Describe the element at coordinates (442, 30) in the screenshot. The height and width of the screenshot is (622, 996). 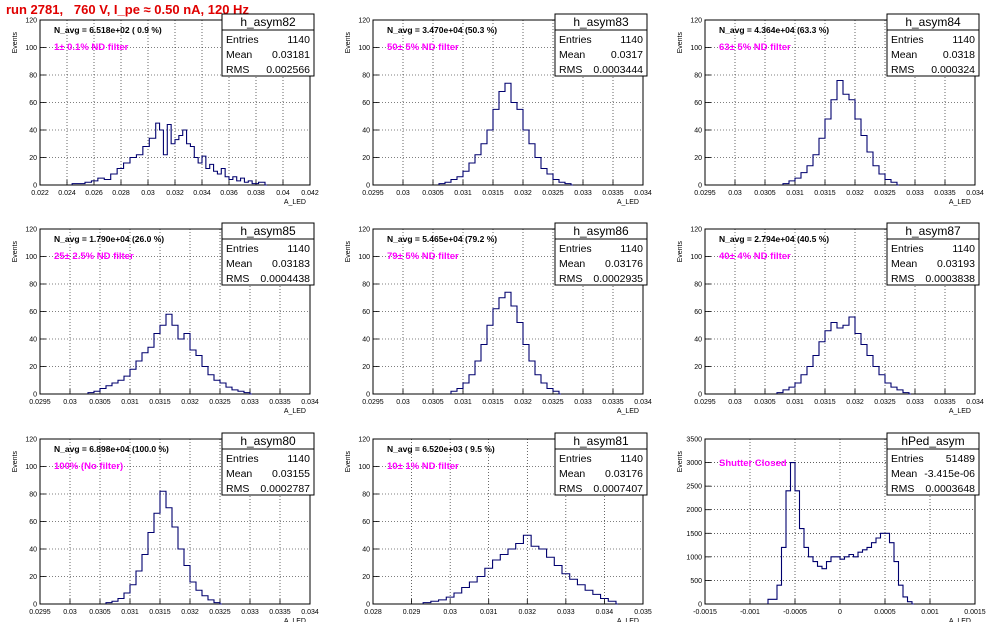
I see `navg-annotation: N_avg = 3.470e+04 (50.3 %)` at that location.